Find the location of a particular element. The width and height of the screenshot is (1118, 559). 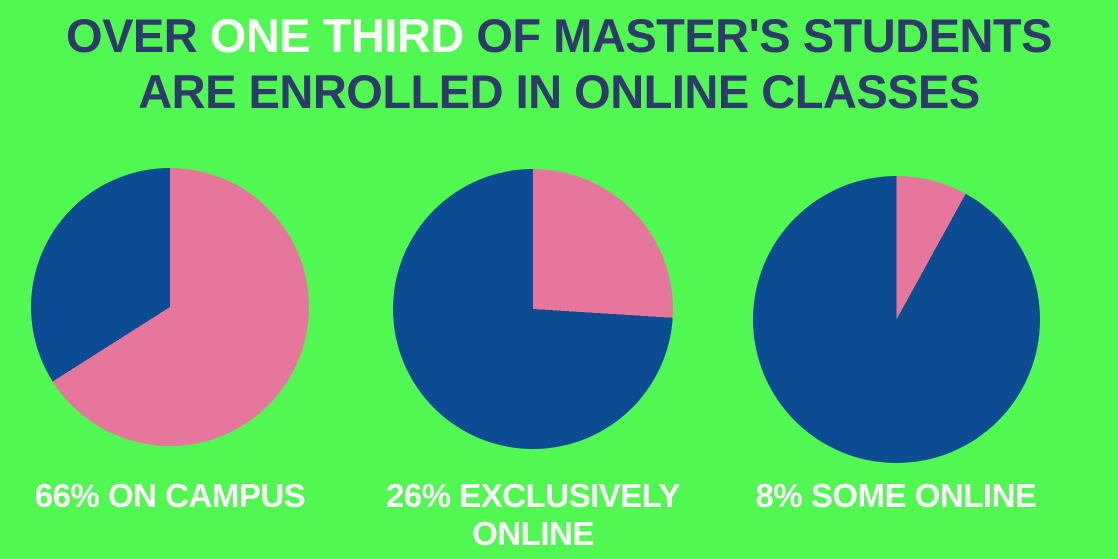

pie-chart-exclusively-online is located at coordinates (533, 309).